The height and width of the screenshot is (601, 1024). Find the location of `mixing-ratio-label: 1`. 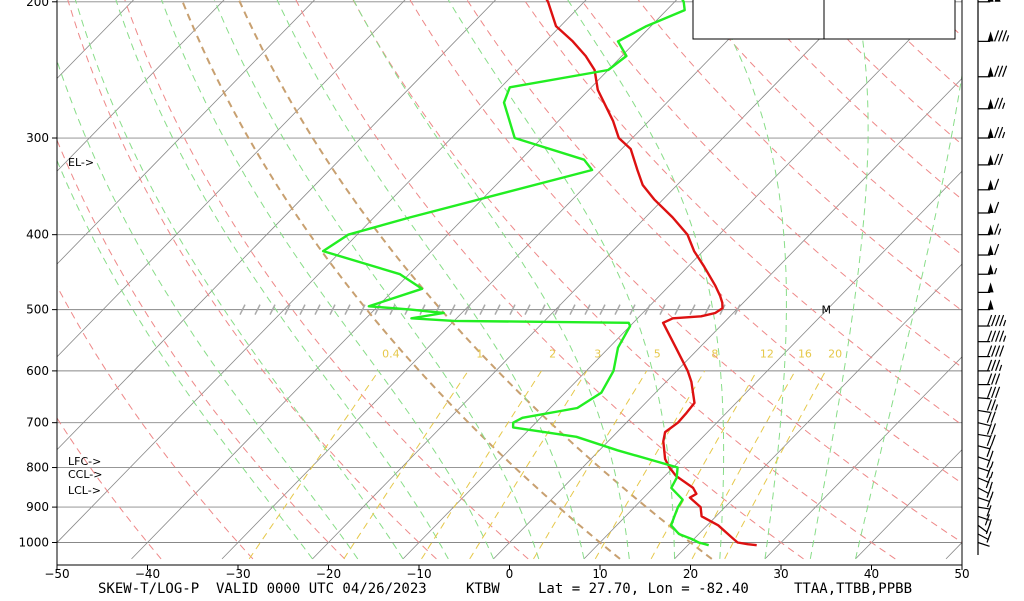

mixing-ratio-label: 1 is located at coordinates (479, 354).